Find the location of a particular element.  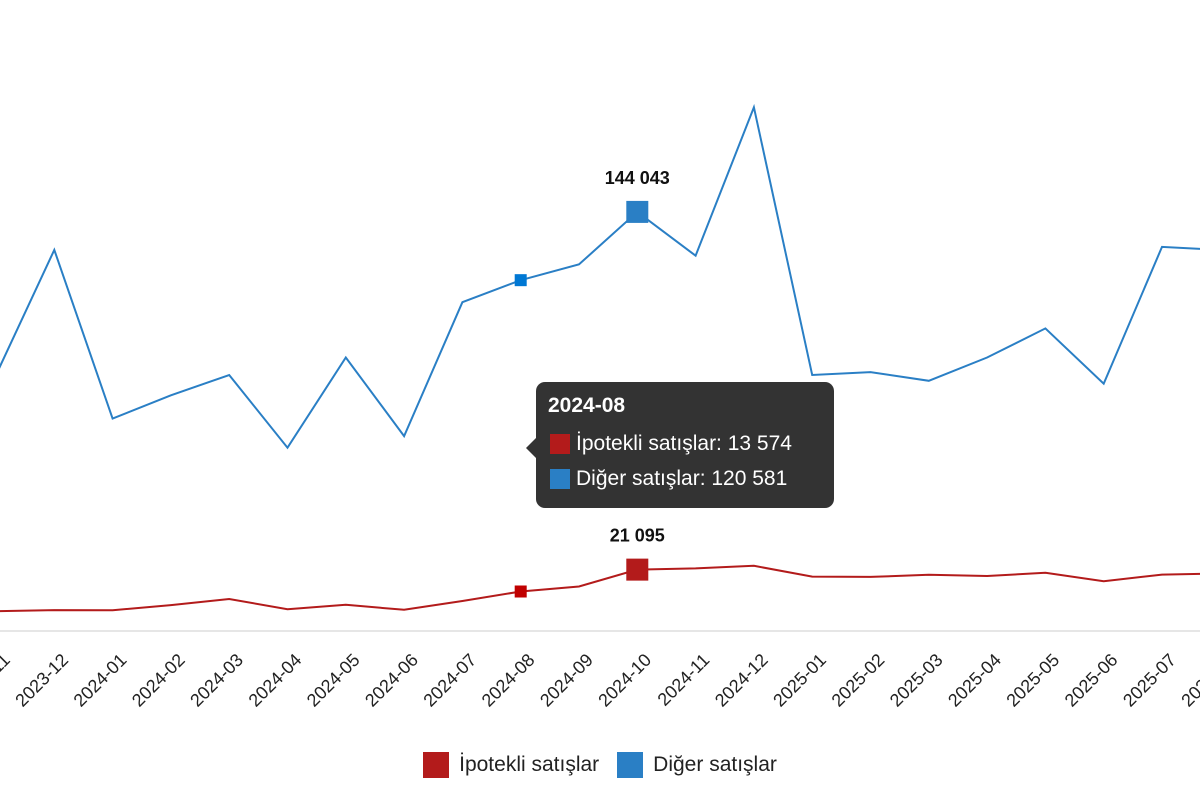

x-tick-label: 2025-02 is located at coordinates (858, 680).